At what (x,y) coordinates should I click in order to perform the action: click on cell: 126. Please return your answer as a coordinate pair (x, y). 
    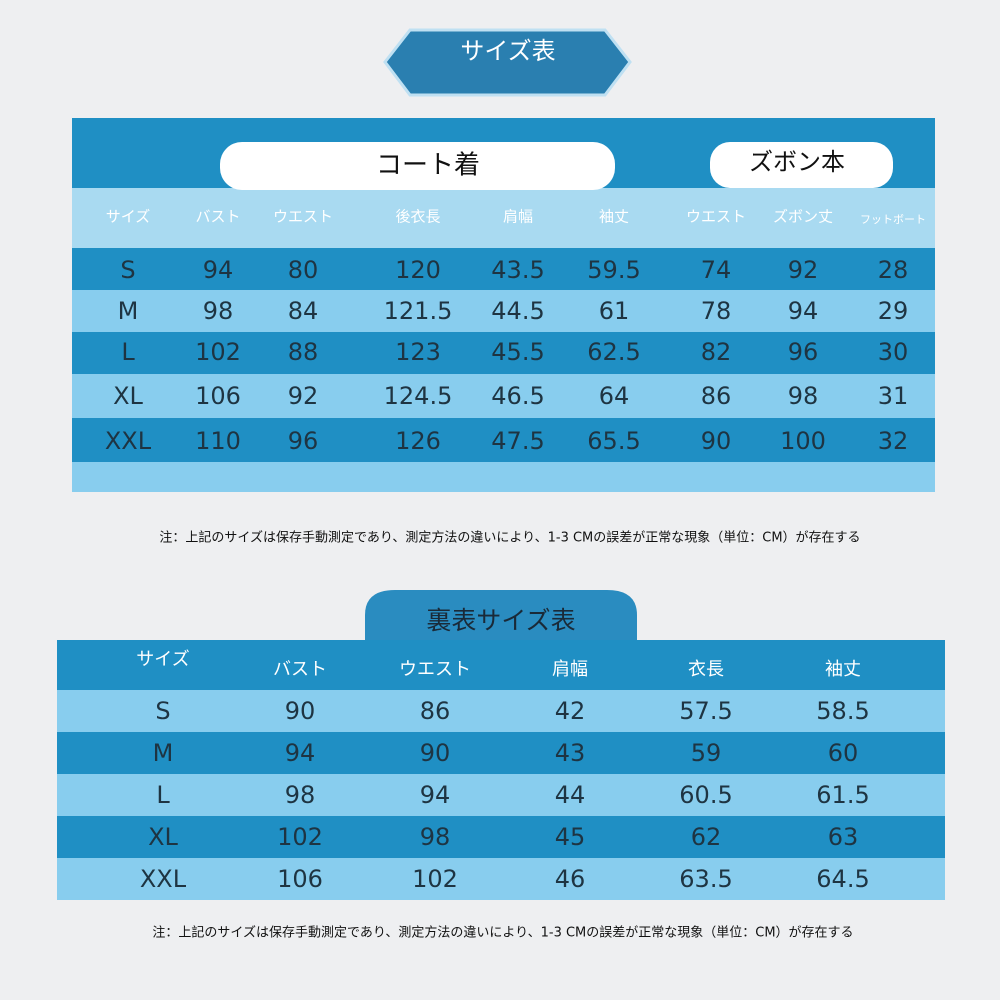
    Looking at the image, I should click on (418, 441).